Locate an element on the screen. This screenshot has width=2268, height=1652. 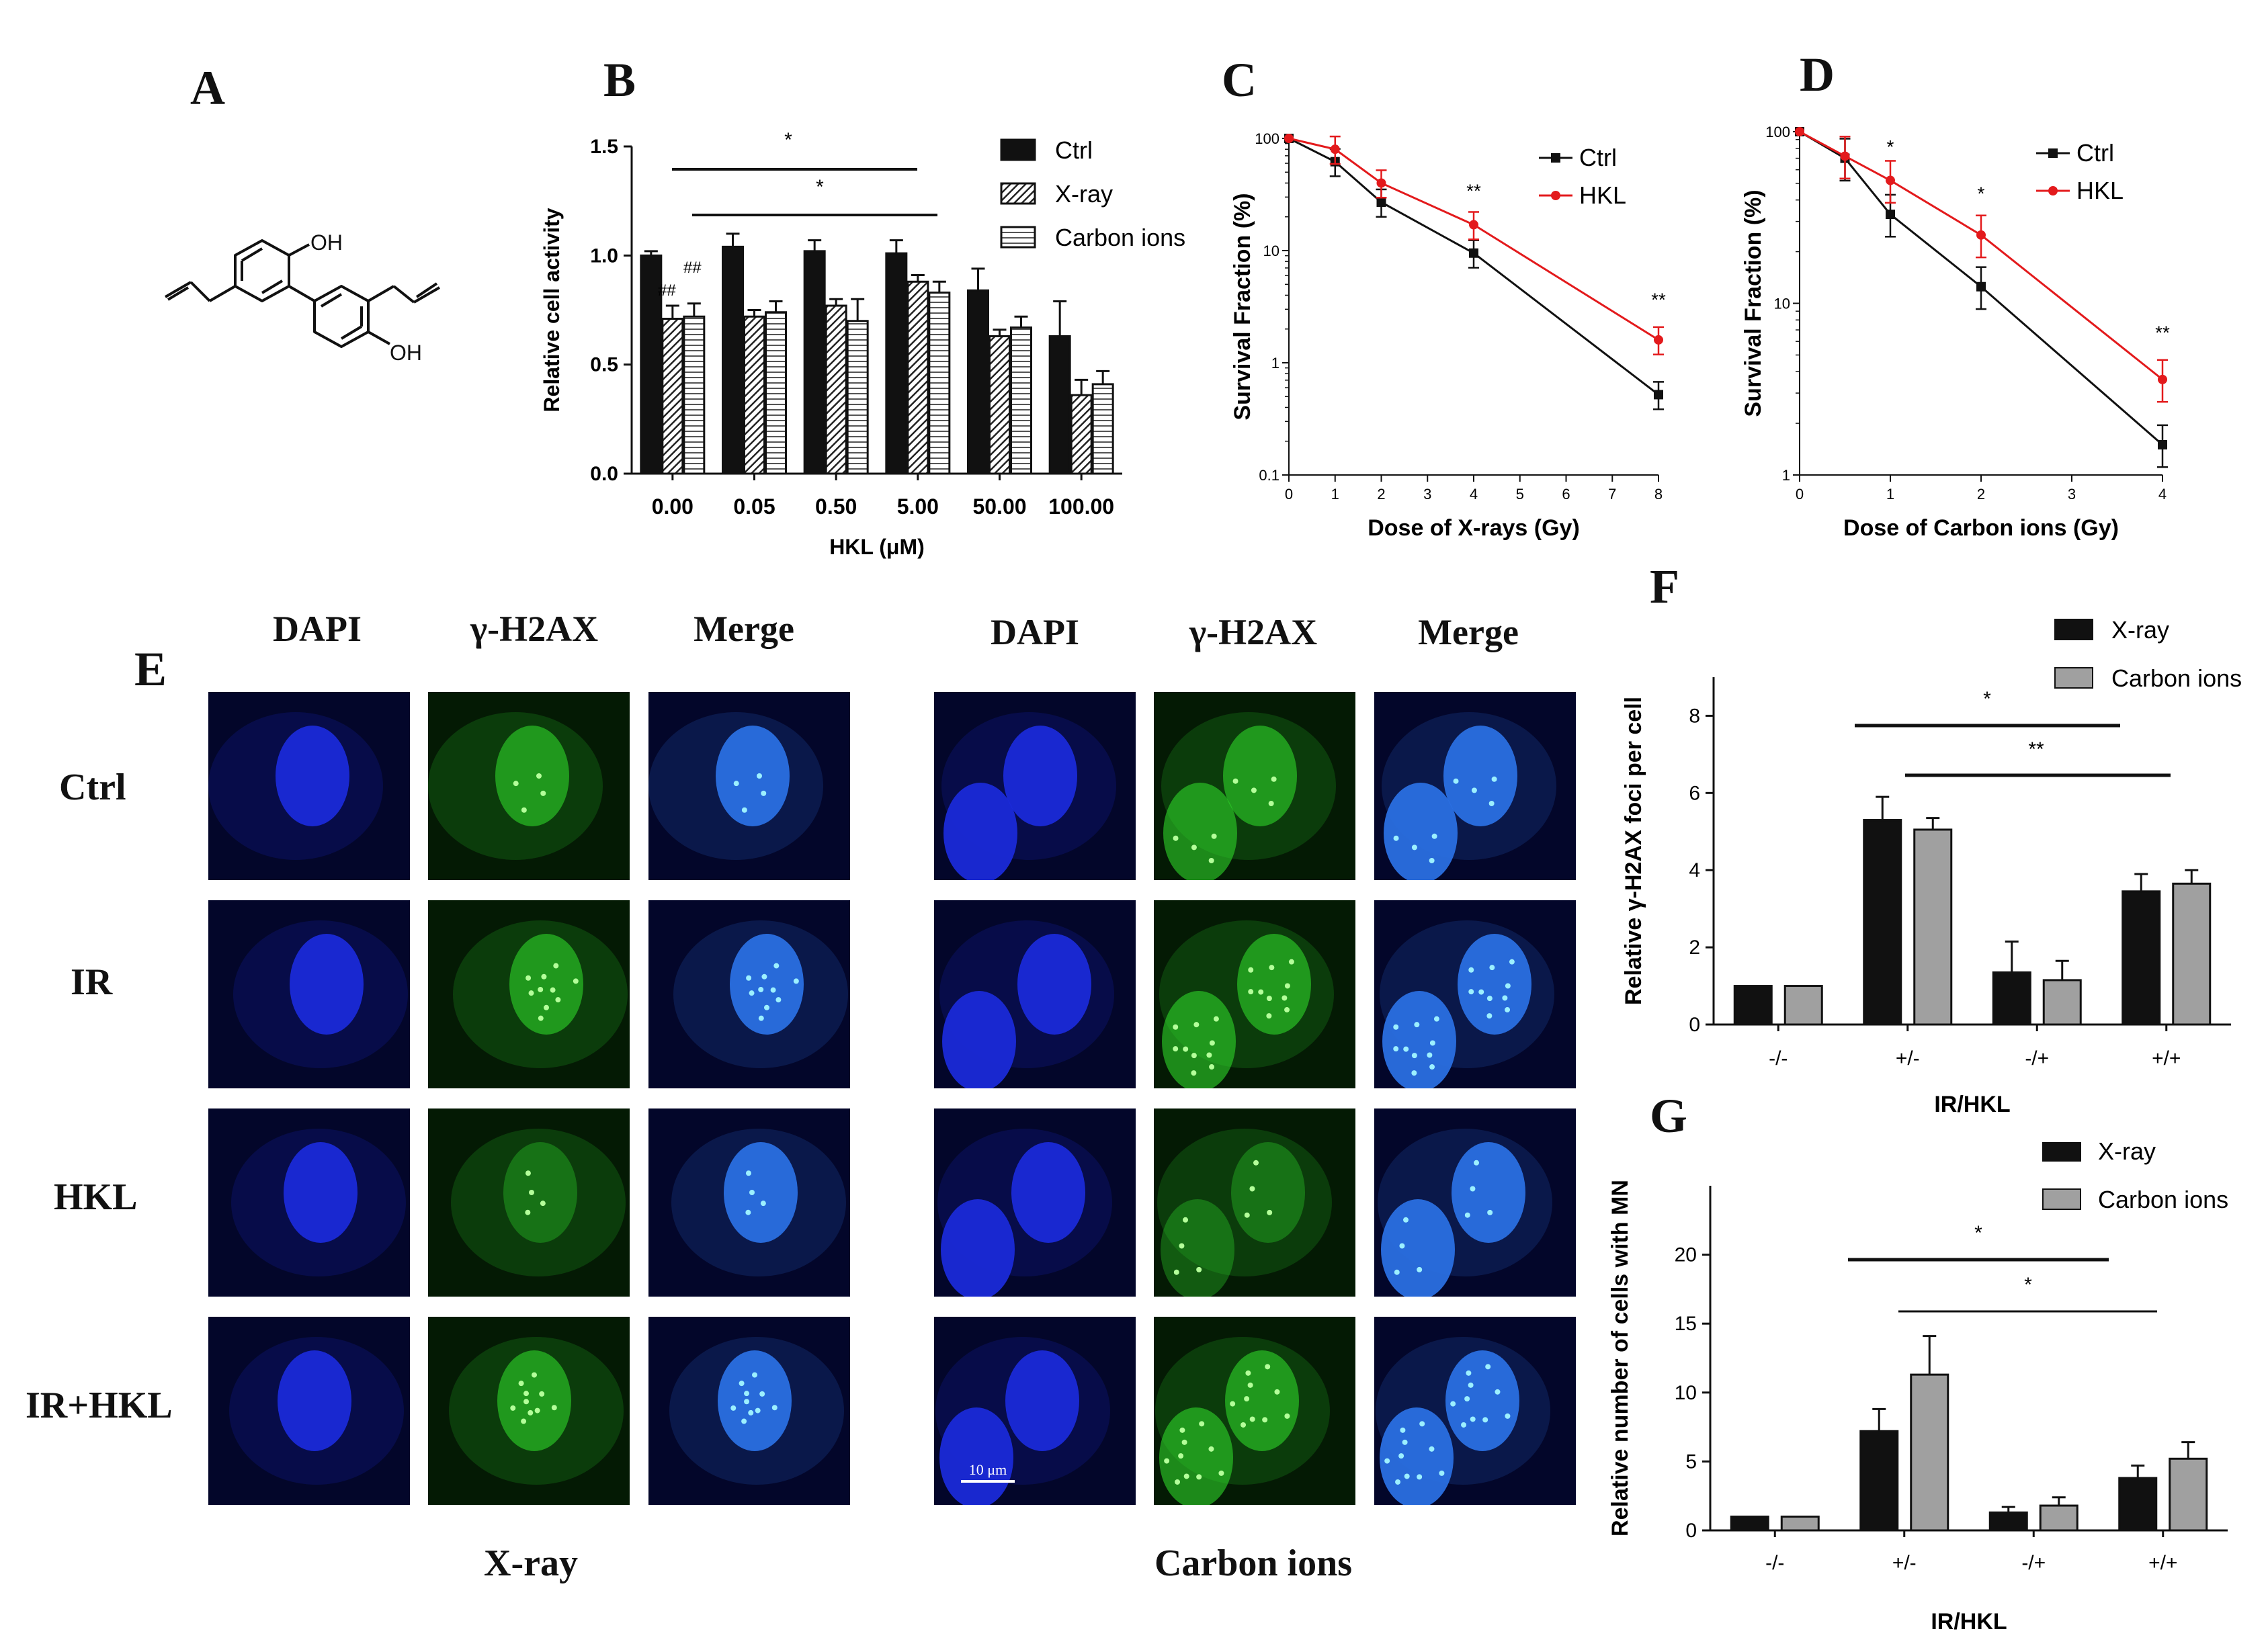
y-axis-label: Relative γ-H2AX foci per cell is located at coordinates (1634, 851).